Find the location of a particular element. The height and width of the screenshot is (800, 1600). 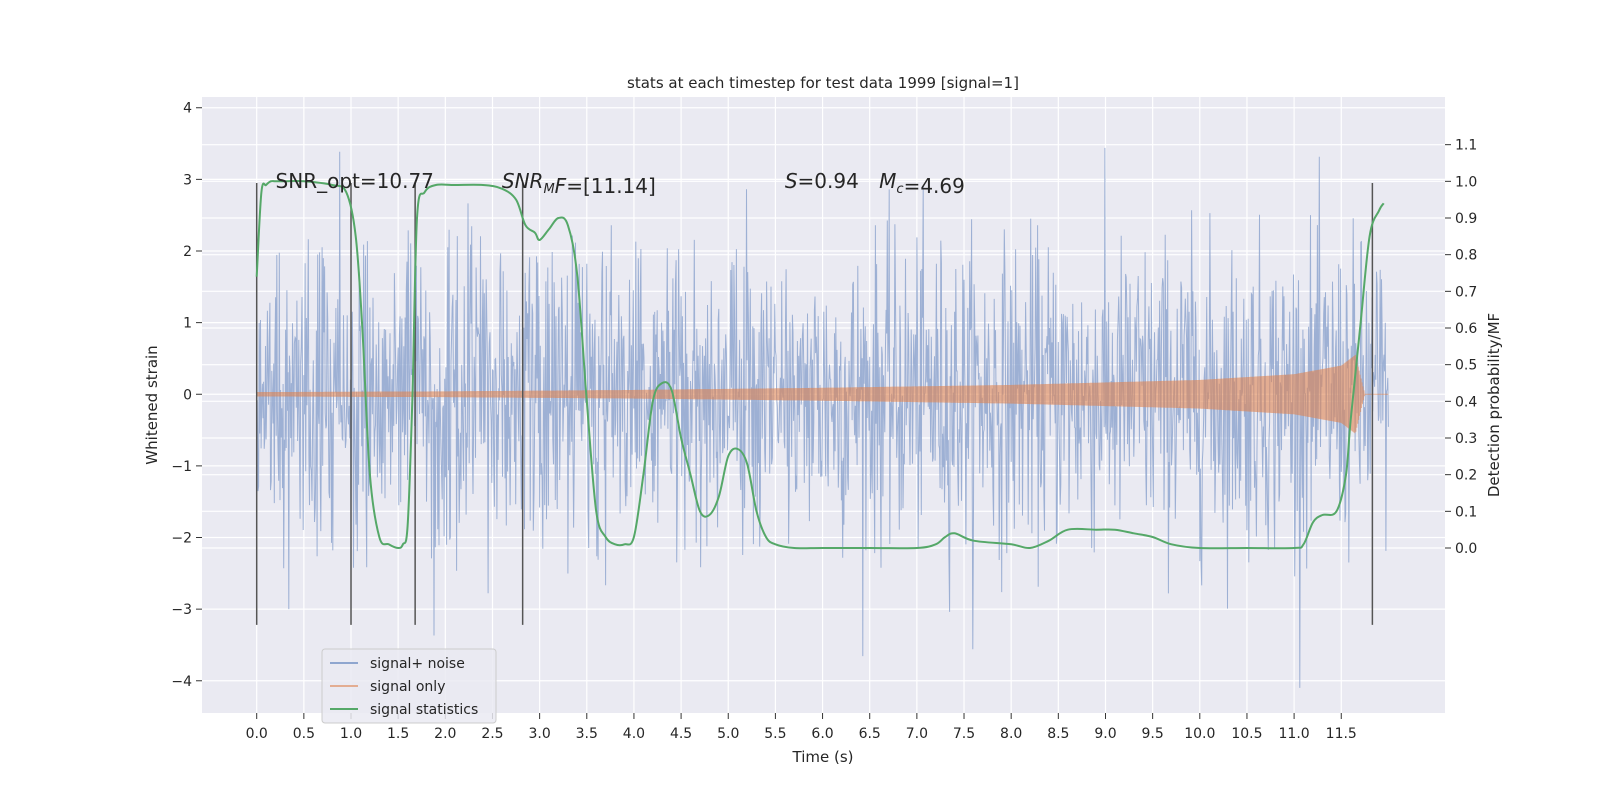

x-tick-label: 6.5 is located at coordinates (870, 734).